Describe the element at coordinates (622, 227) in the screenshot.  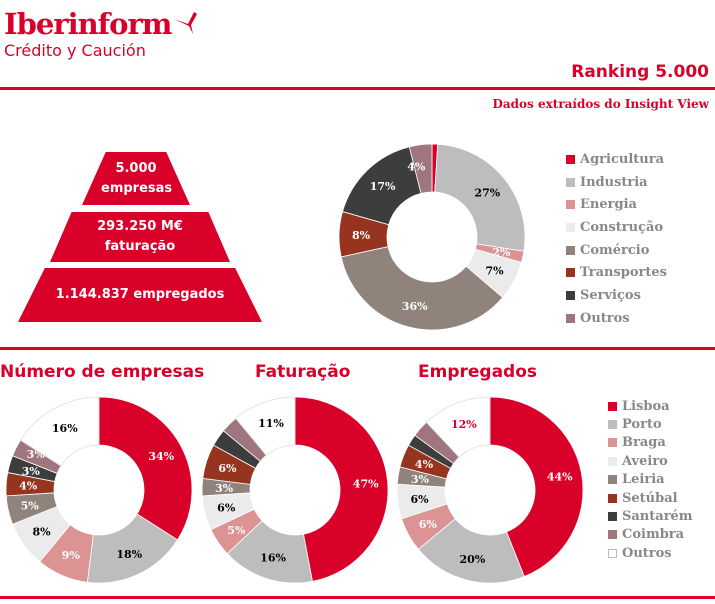
I see `legend-label: Construção` at that location.